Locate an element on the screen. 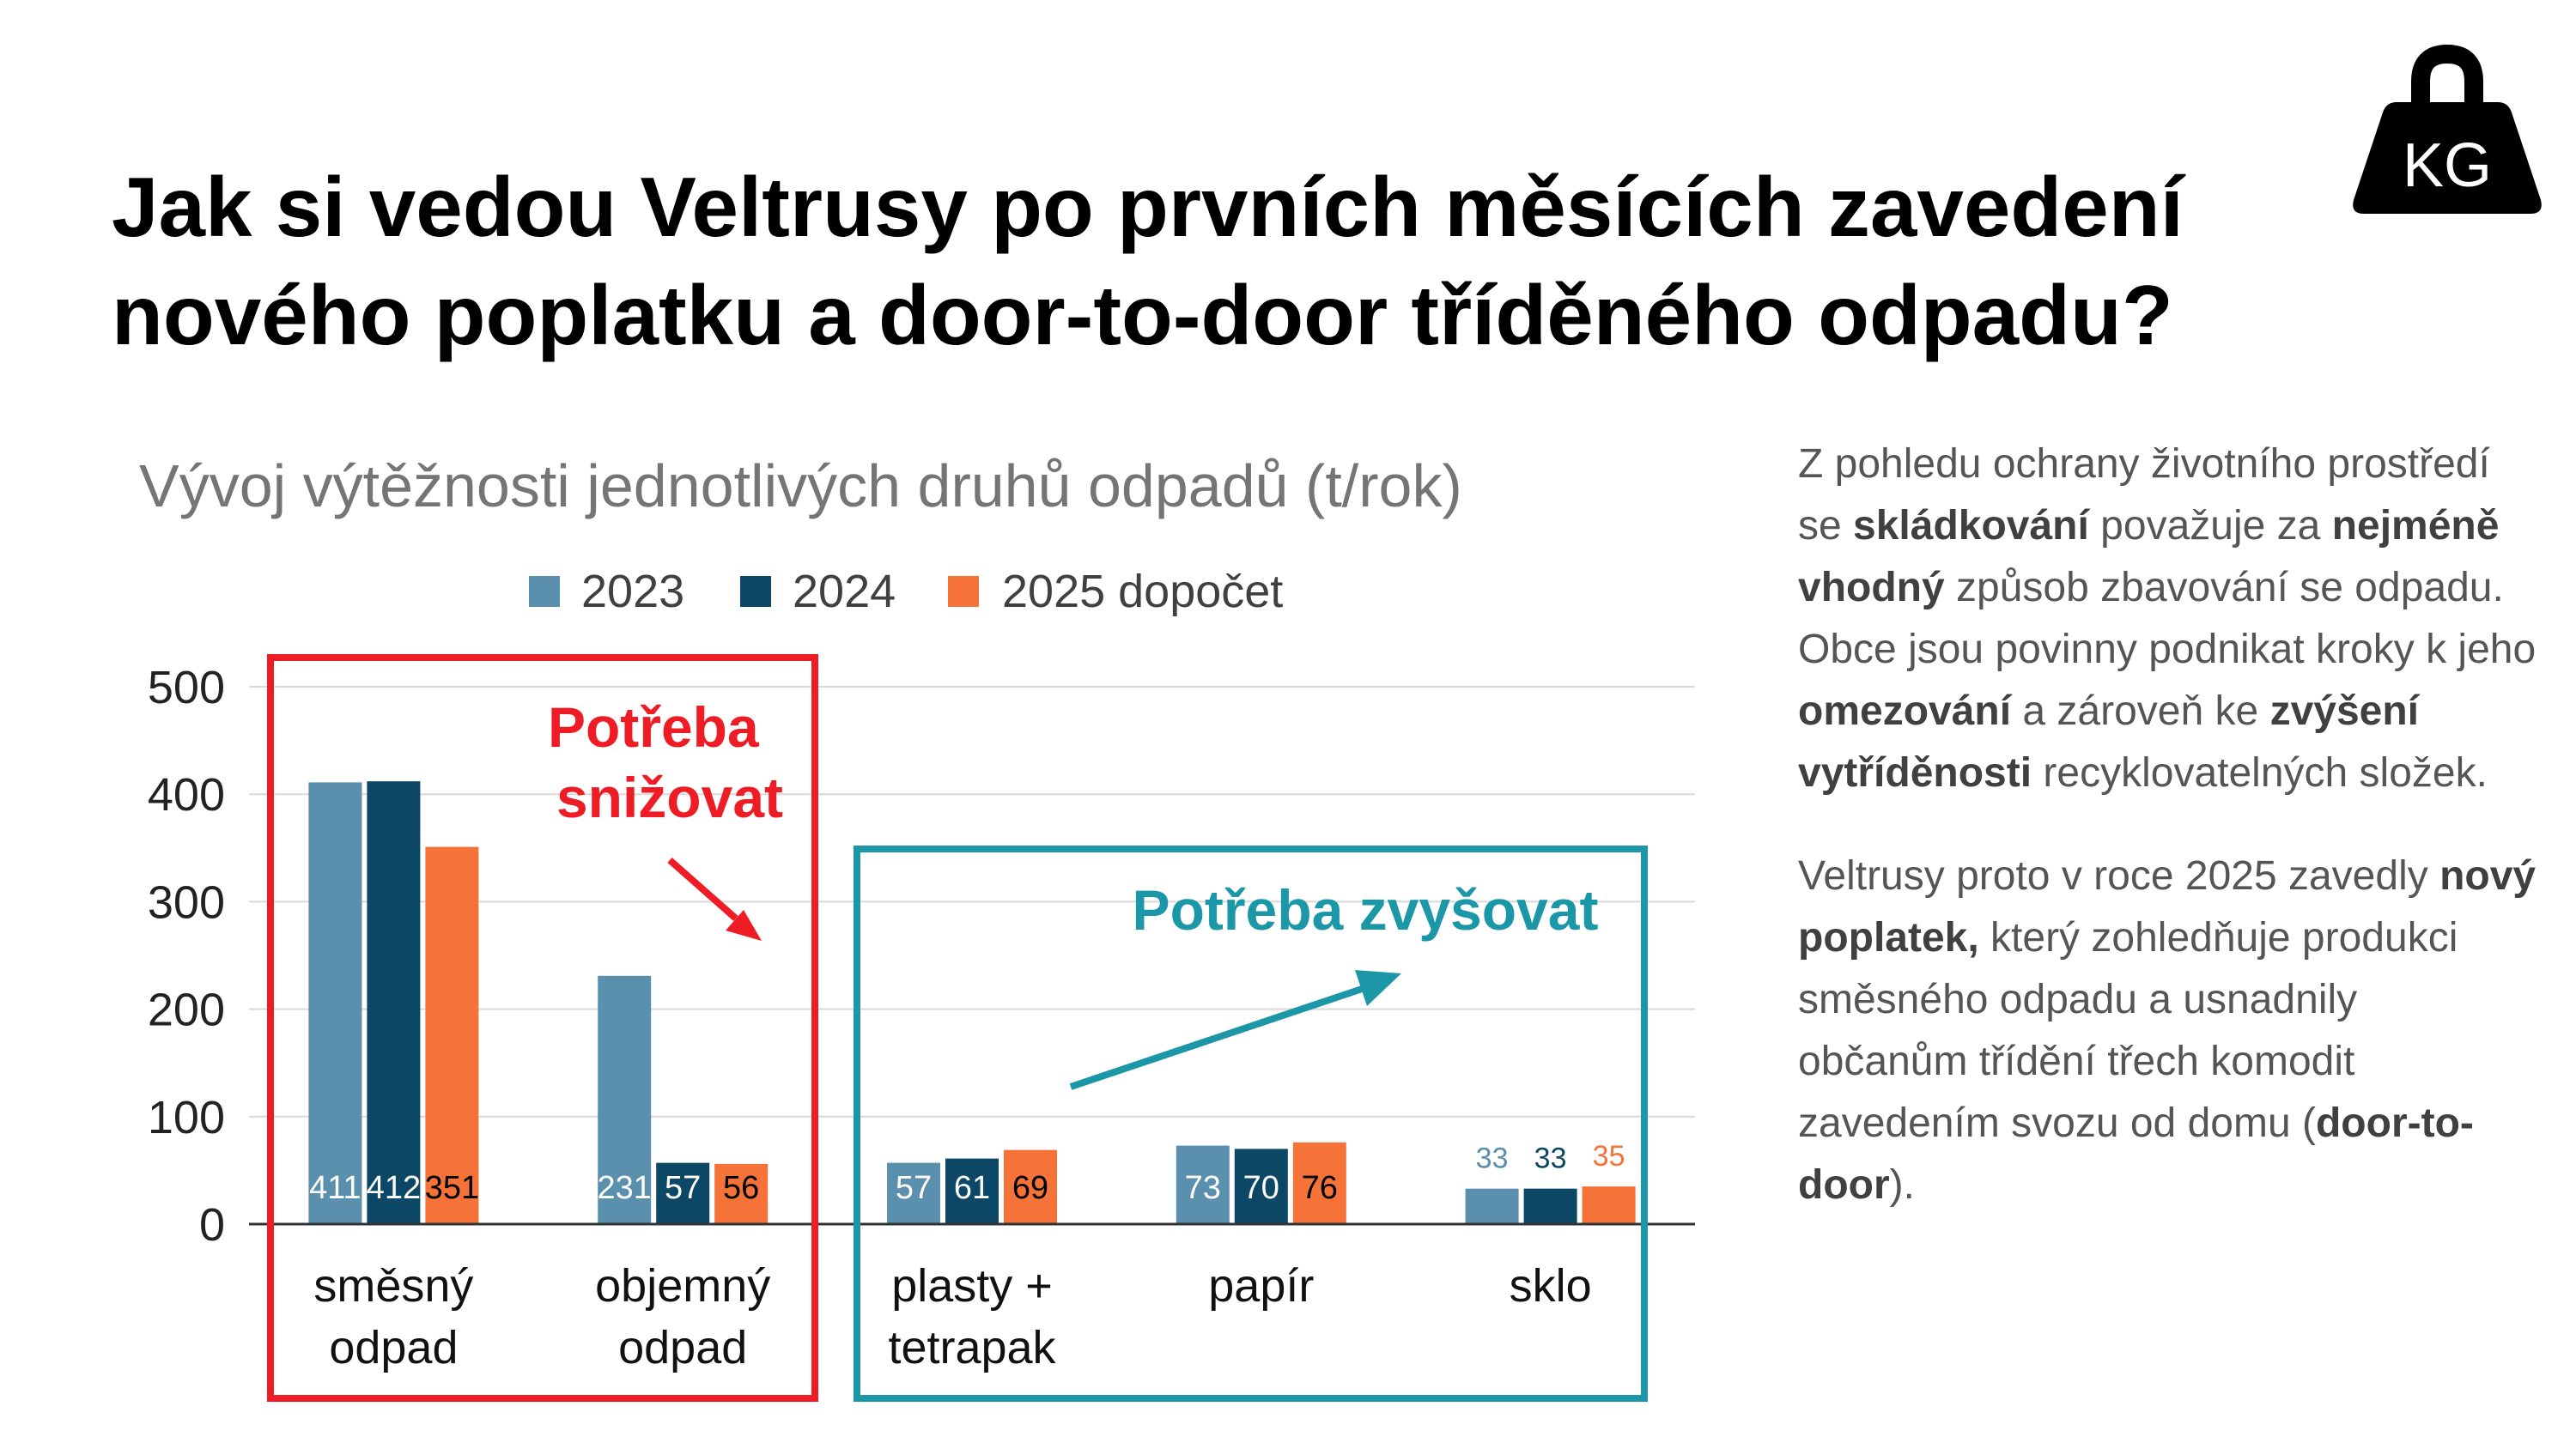 This screenshot has width=2576, height=1449. paragraph-text: Z pohledu ochrany životního prostředí se is located at coordinates (2144, 495).